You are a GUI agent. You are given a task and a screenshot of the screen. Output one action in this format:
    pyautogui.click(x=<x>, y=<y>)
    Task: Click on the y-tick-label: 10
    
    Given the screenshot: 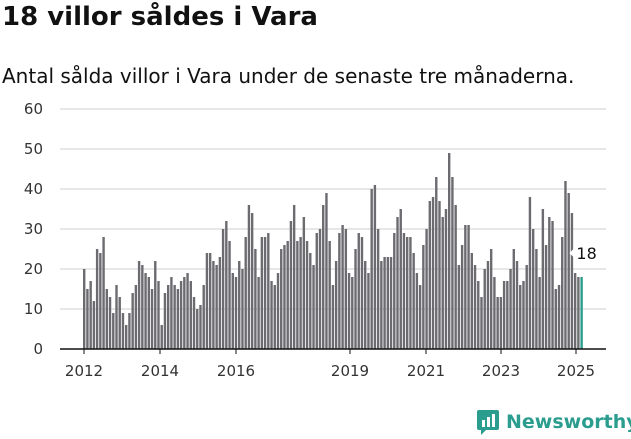 What is the action you would take?
    pyautogui.click(x=33, y=309)
    